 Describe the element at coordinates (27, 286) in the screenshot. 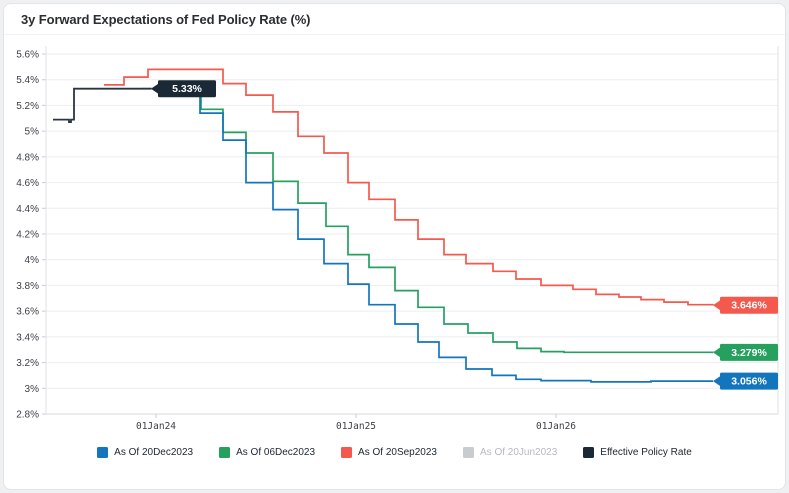

I see `y-axis-tick-label: 3.8%` at that location.